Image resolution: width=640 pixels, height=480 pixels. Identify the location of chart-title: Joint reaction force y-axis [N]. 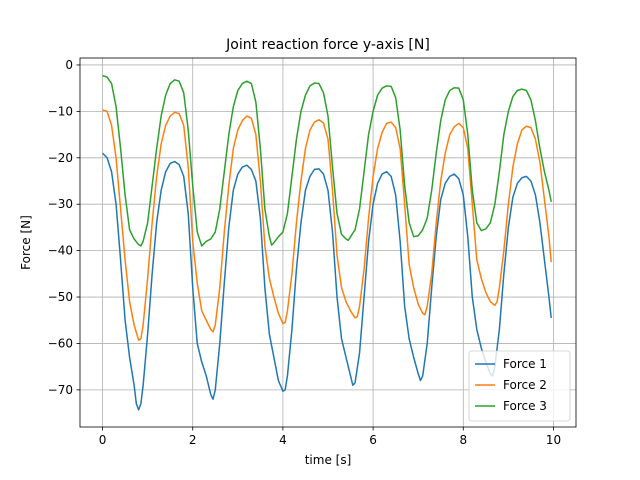
(327, 45).